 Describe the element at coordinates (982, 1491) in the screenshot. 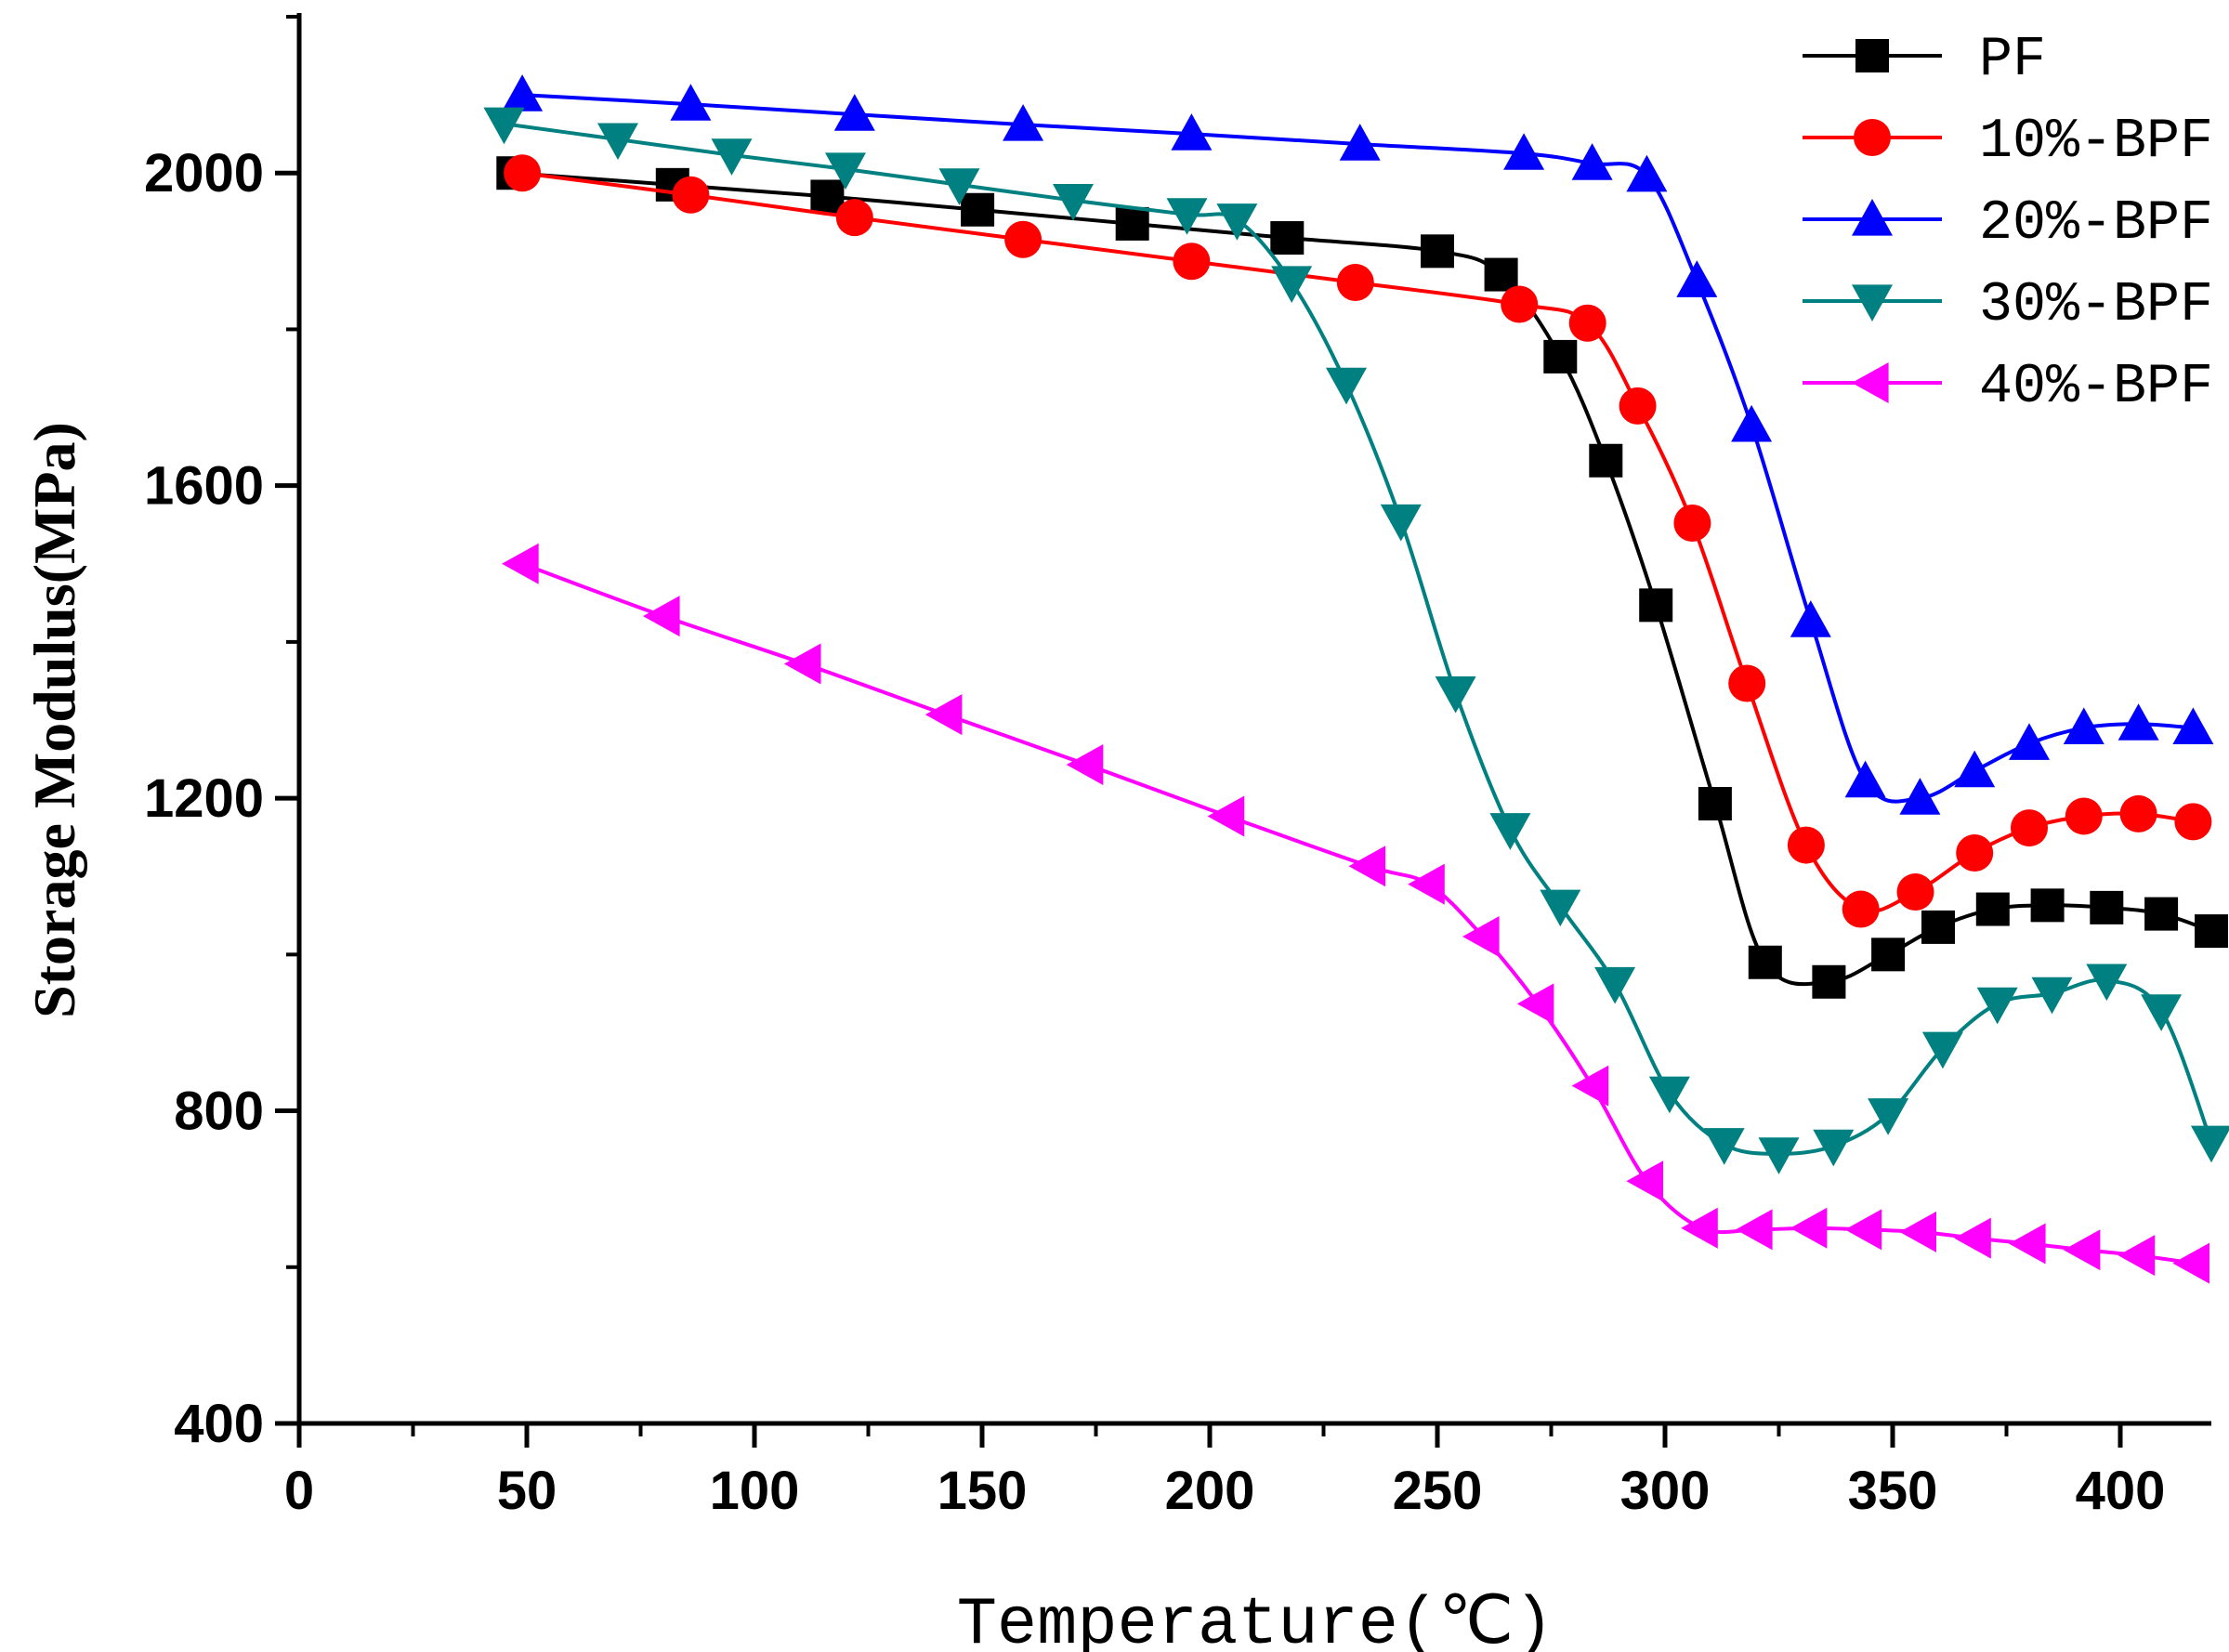

I see `x-tick-label: 150` at that location.